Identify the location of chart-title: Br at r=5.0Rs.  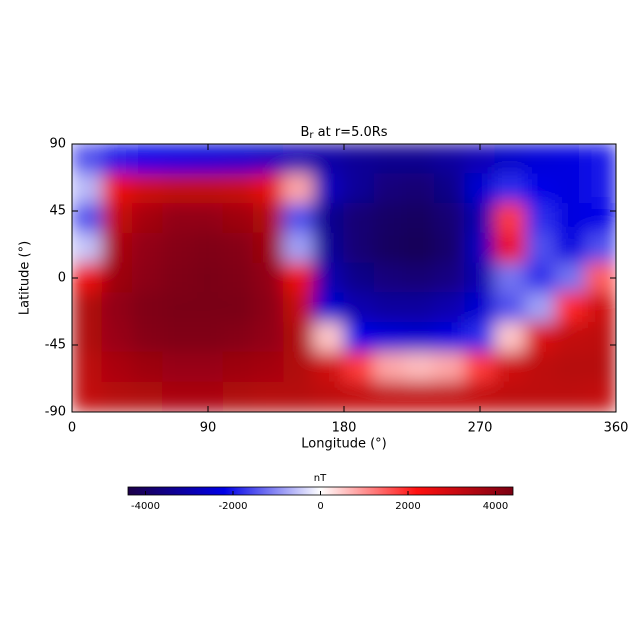
(343, 133).